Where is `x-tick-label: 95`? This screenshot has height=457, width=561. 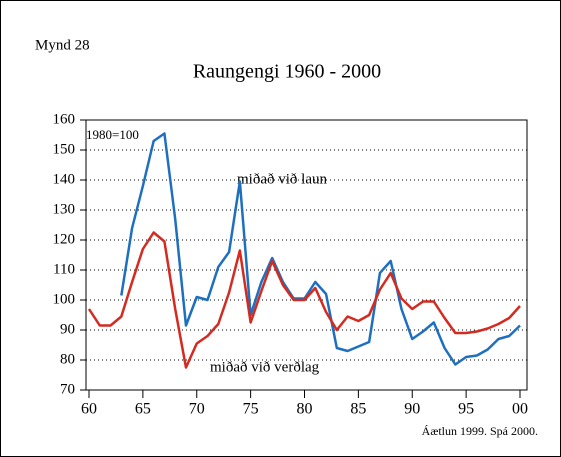
x-tick-label: 95 is located at coordinates (466, 409).